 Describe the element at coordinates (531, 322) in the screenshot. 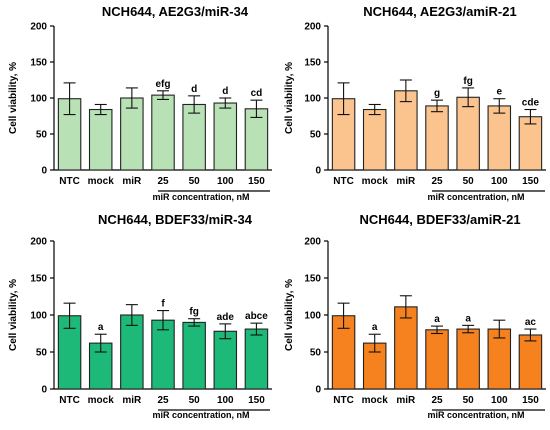

I see `panel-4-significance-label: ac` at that location.